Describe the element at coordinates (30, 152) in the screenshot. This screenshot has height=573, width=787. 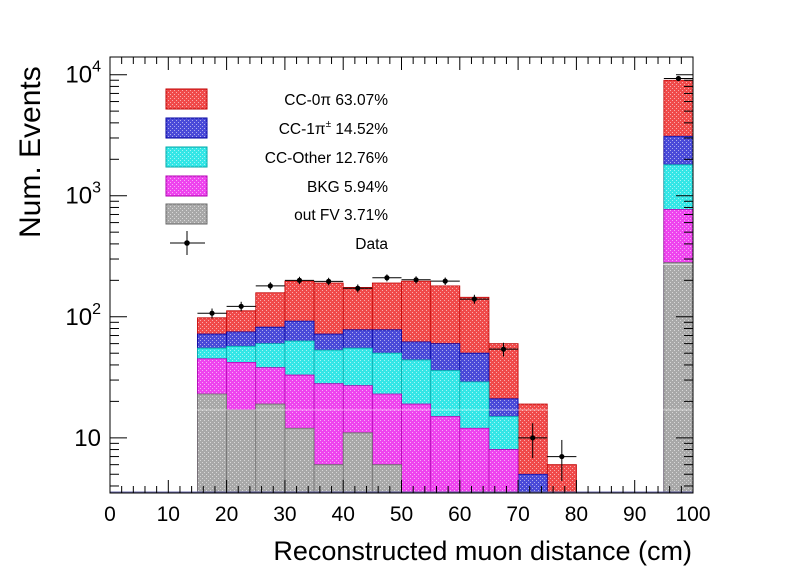
I see `y-axis-label: Num. Events` at that location.